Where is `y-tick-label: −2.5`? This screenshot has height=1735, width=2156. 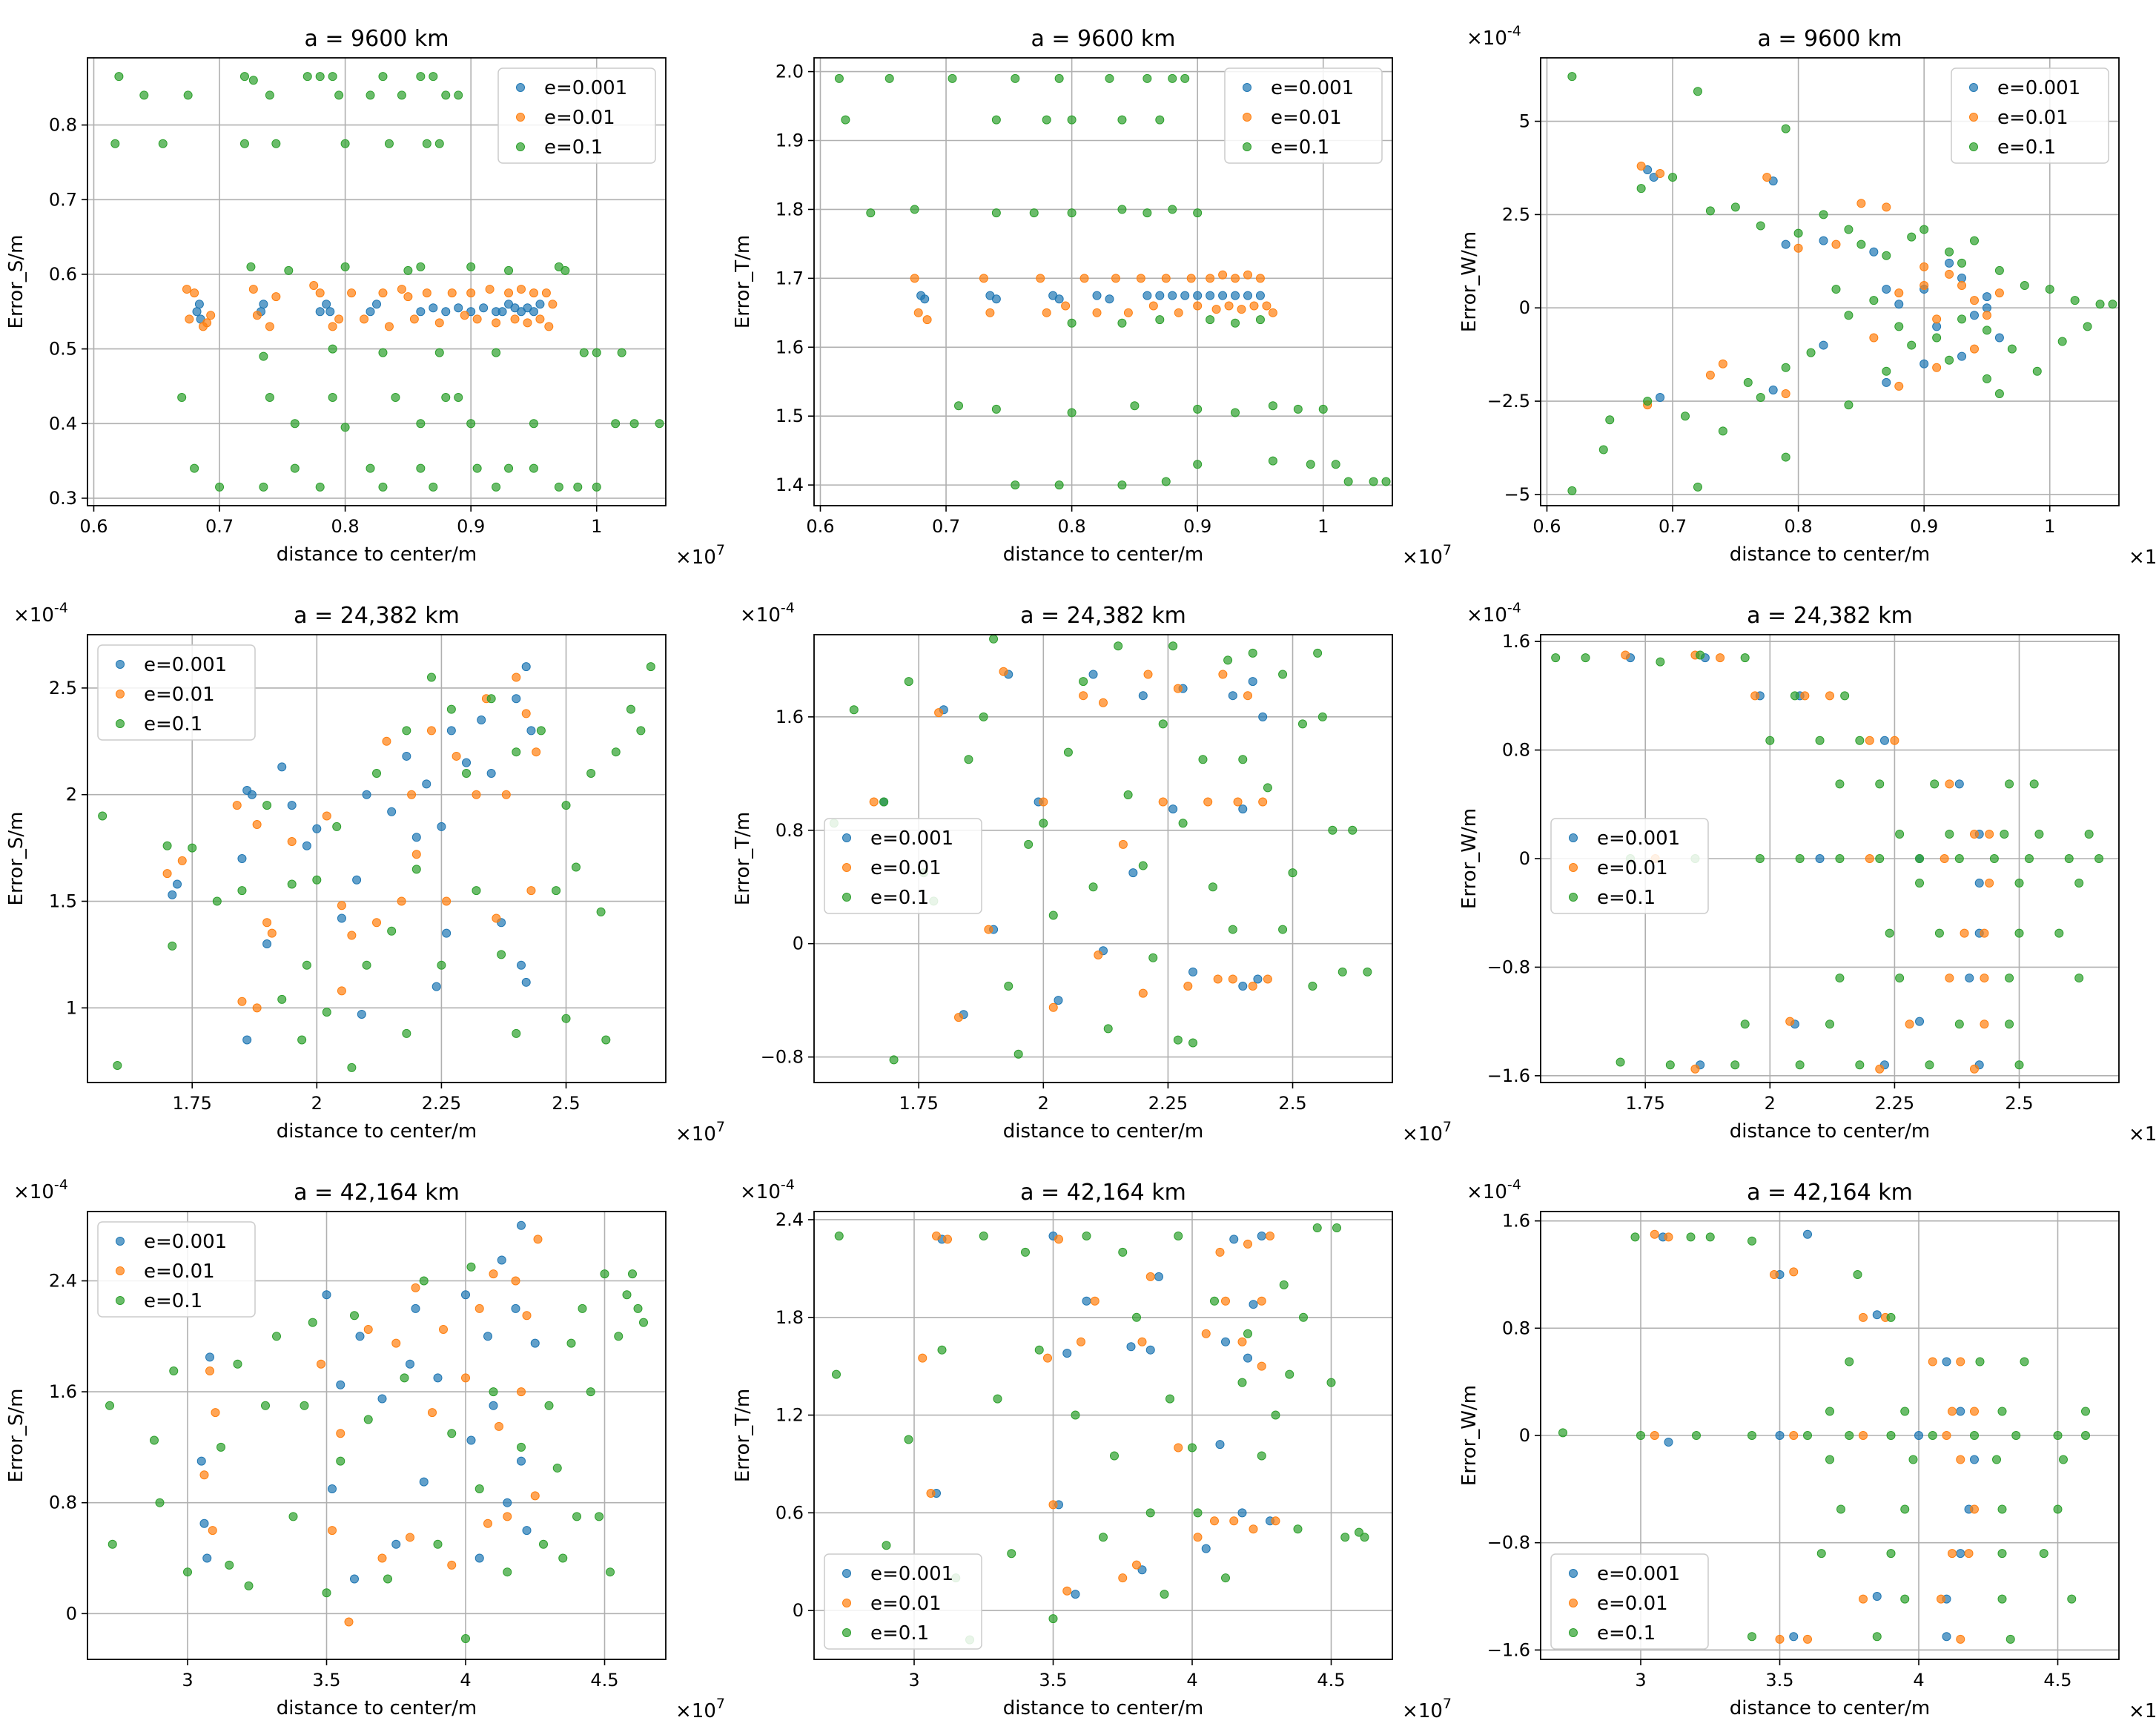
y-tick-label: −2.5 is located at coordinates (1509, 401).